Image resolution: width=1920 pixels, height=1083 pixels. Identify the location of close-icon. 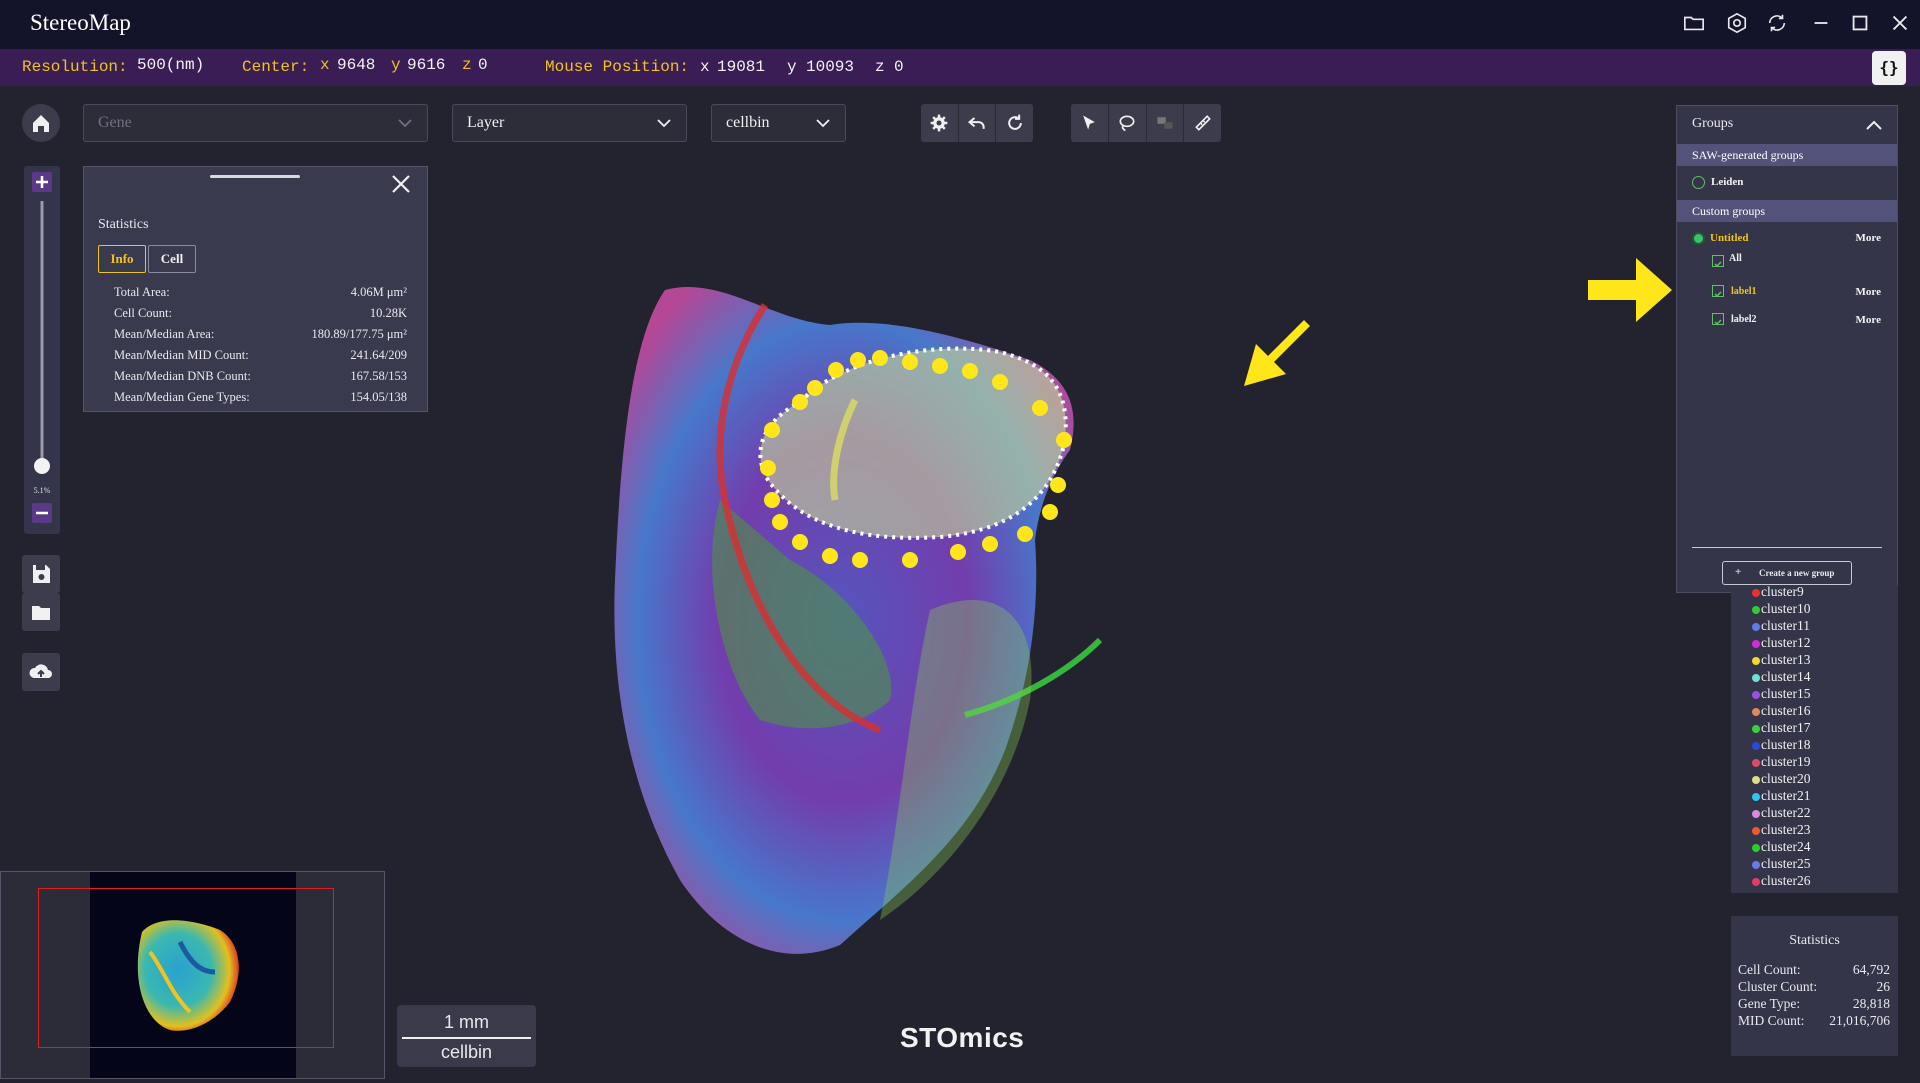
(401, 184).